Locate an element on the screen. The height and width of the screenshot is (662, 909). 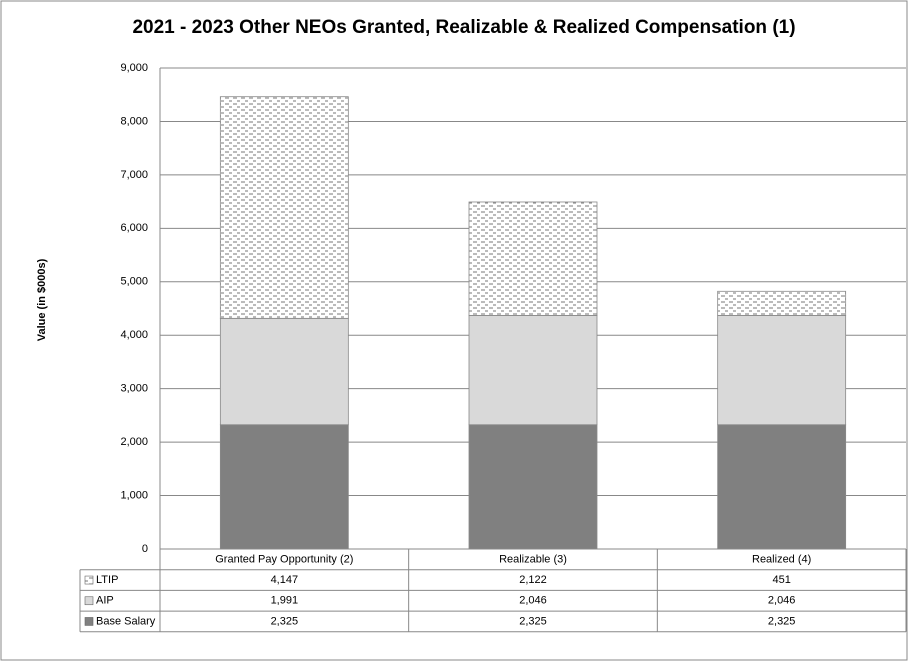
y-tick-label: 0 is located at coordinates (145, 549).